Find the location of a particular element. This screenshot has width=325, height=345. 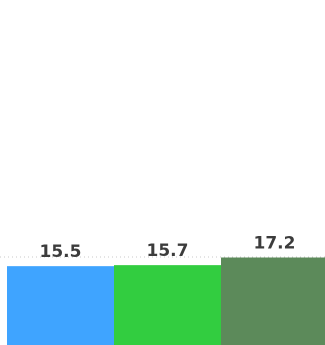

data-label-1: 15.5 is located at coordinates (61, 252).